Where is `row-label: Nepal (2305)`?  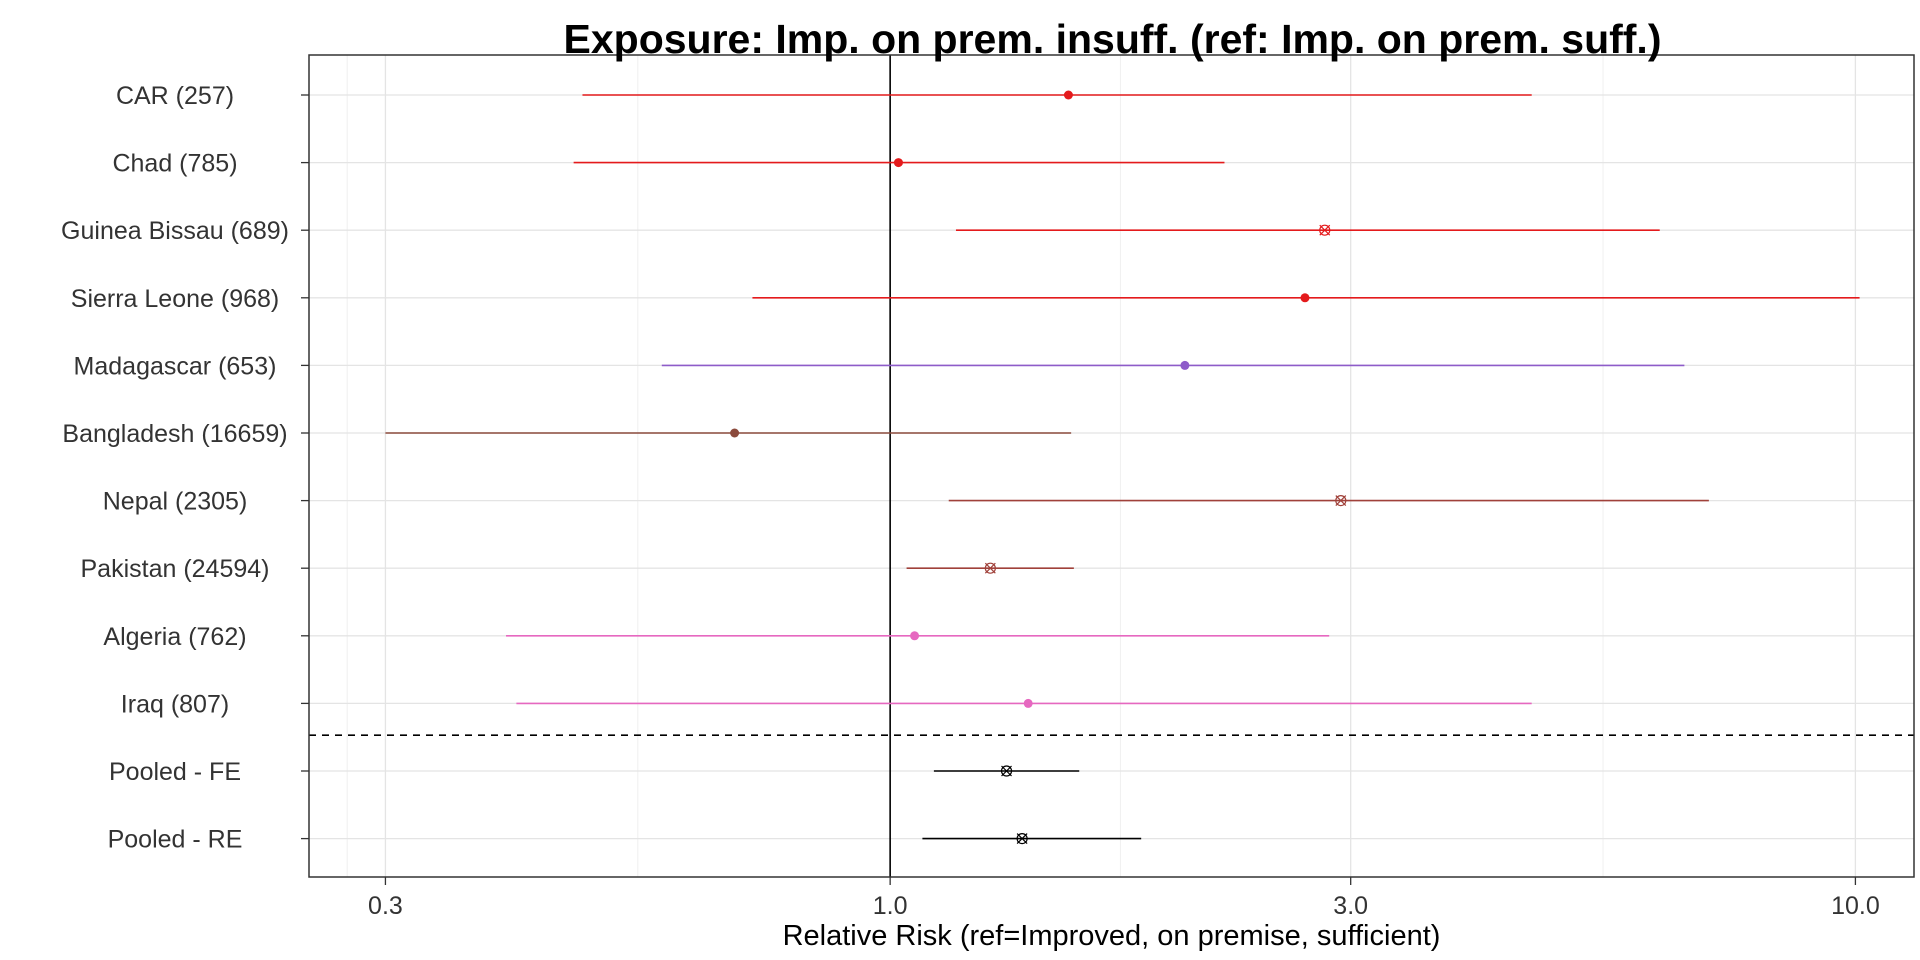
row-label: Nepal (2305) is located at coordinates (175, 502).